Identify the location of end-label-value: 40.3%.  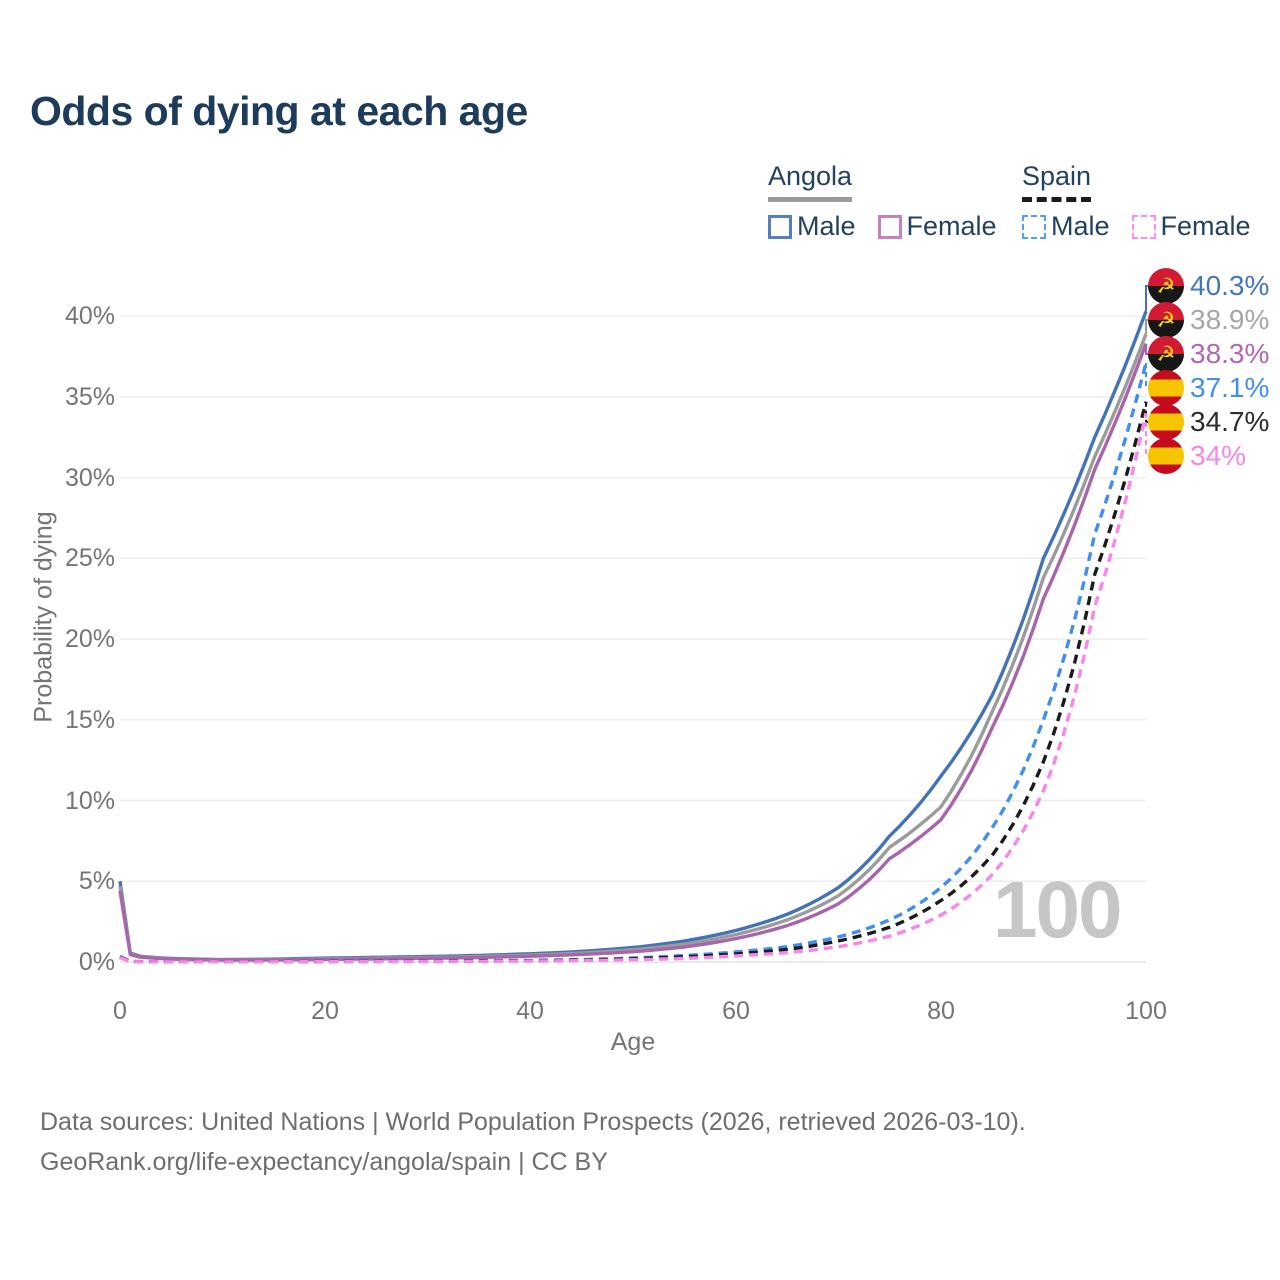
(1230, 285).